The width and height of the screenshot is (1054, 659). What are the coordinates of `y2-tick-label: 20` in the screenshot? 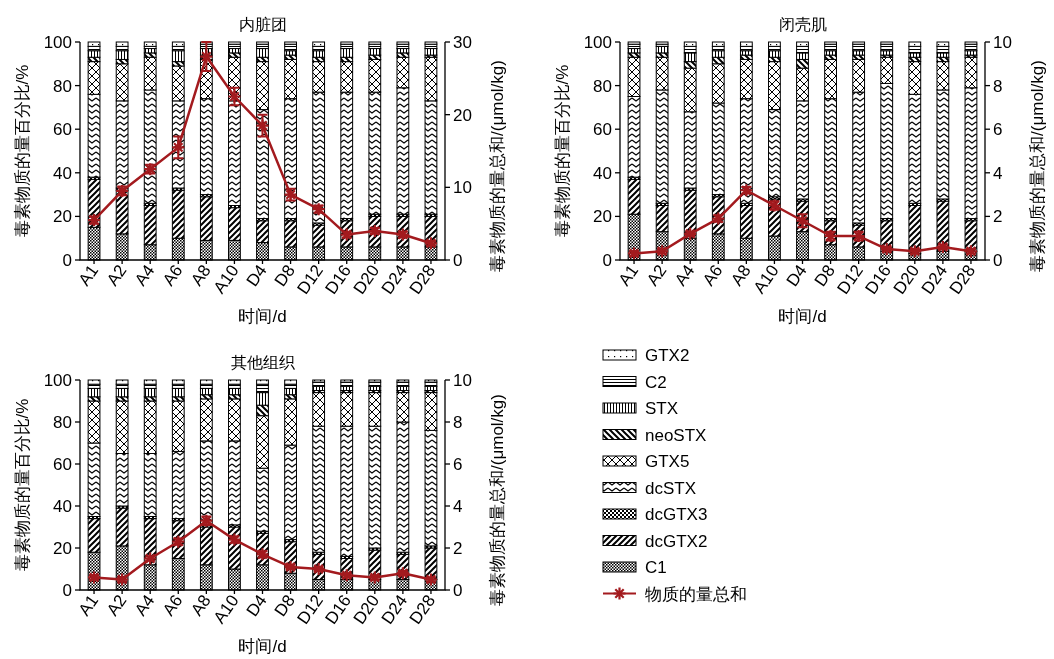 It's located at (462, 115).